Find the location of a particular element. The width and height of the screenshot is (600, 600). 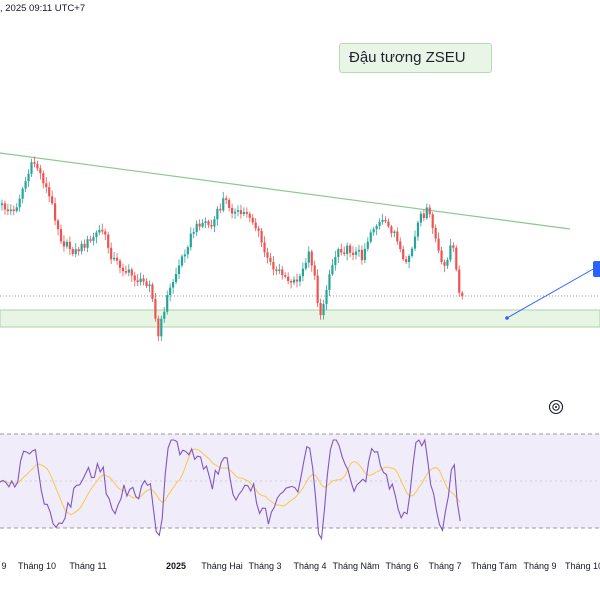

x-axis-tick-label: Tháng 6 is located at coordinates (401, 566).